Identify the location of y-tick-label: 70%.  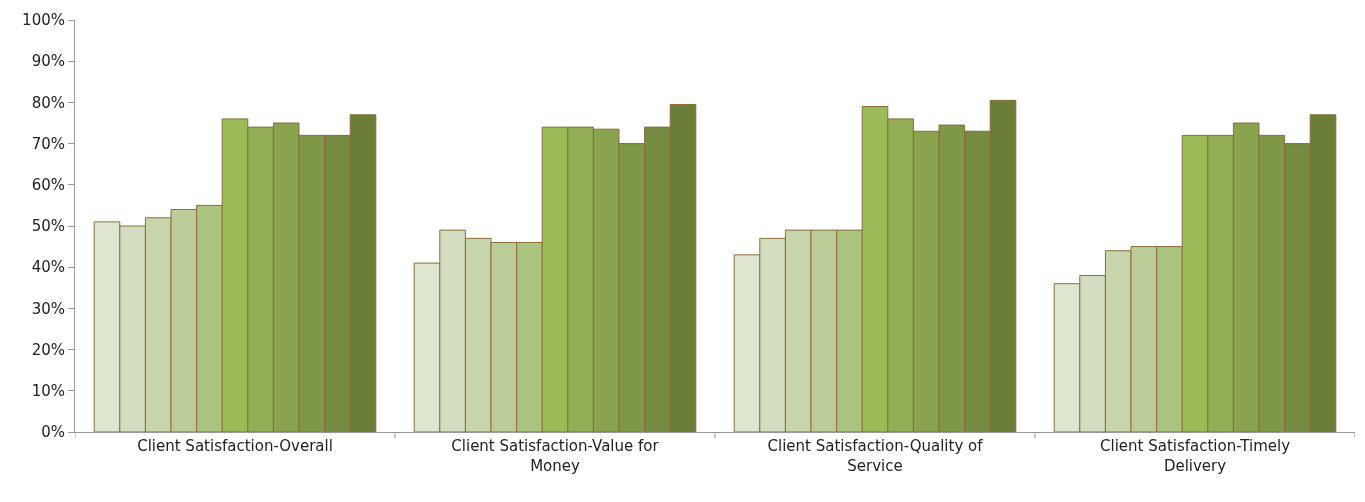
(48, 143).